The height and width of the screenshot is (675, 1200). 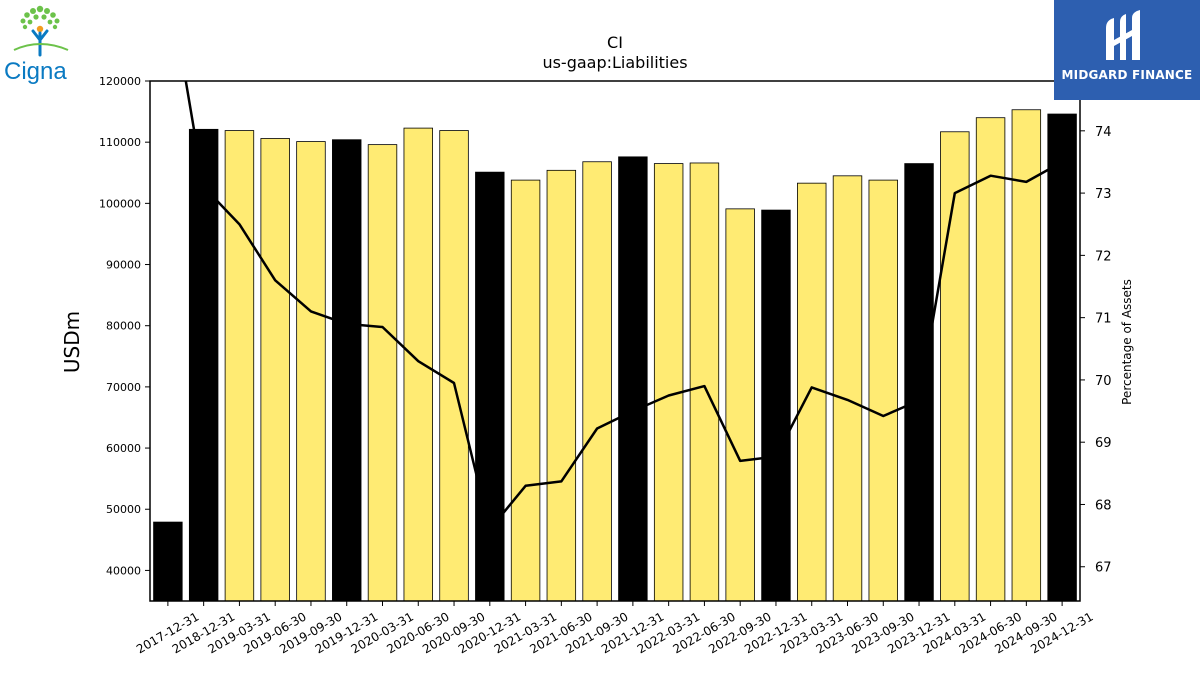 What do you see at coordinates (123, 387) in the screenshot?
I see `y-tick-label: 70000` at bounding box center [123, 387].